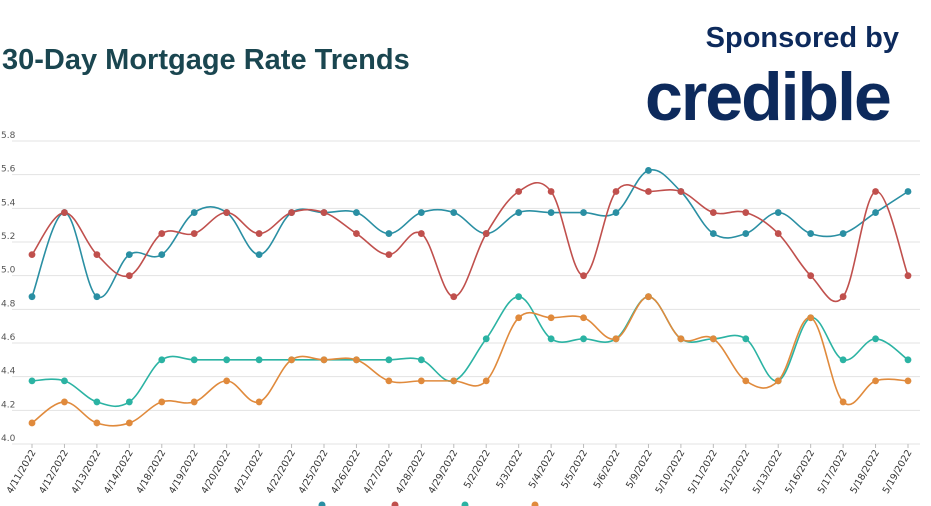 This screenshot has height=506, width=931. Describe the element at coordinates (768, 97) in the screenshot. I see `sponsor-logo: credible` at that location.